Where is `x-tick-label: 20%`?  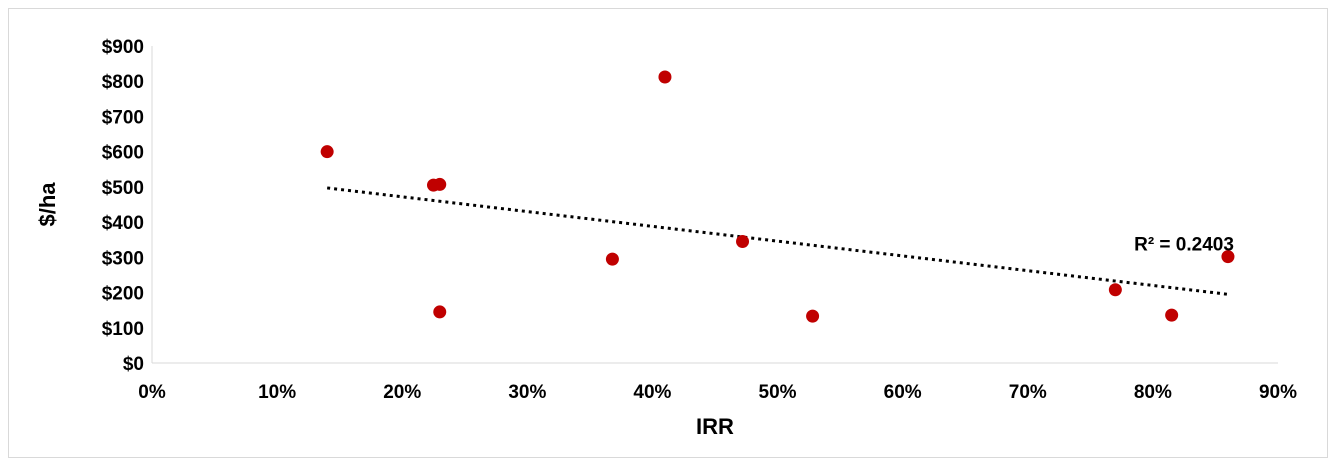
x-tick-label: 20% is located at coordinates (402, 392).